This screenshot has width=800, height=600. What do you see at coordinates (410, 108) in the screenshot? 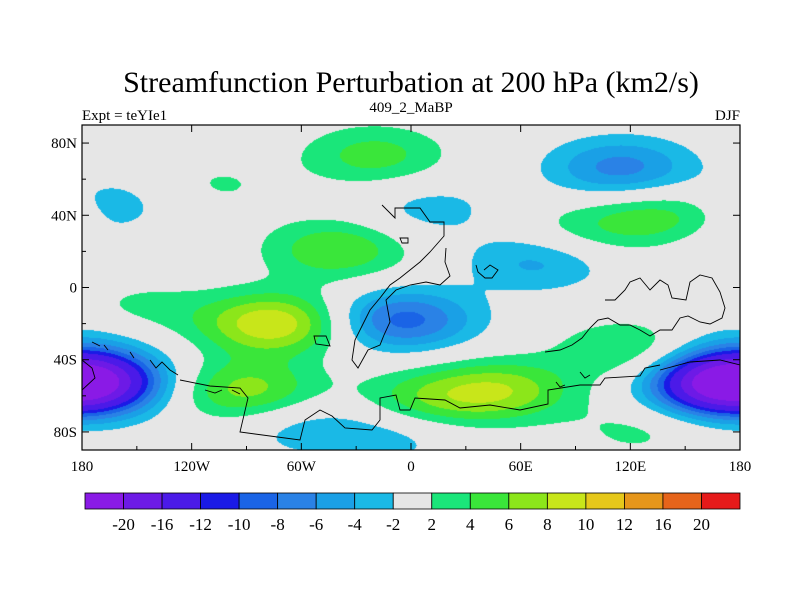
I see `case-label: 409_2_MaBP` at bounding box center [410, 108].